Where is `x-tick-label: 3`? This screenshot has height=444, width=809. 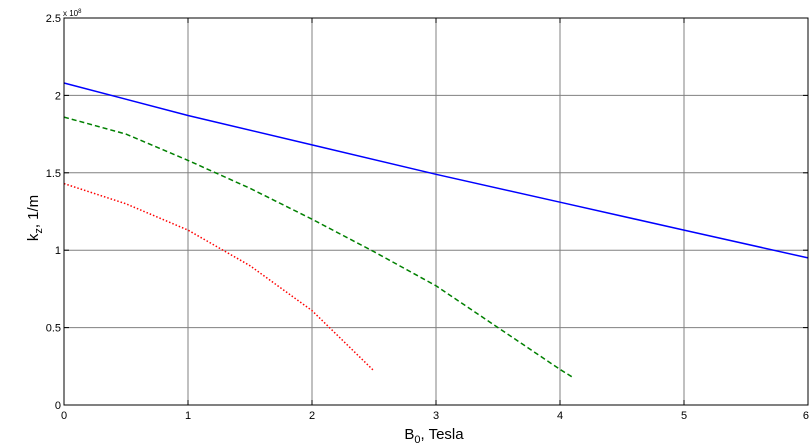
x-tick-label: 3 is located at coordinates (436, 416).